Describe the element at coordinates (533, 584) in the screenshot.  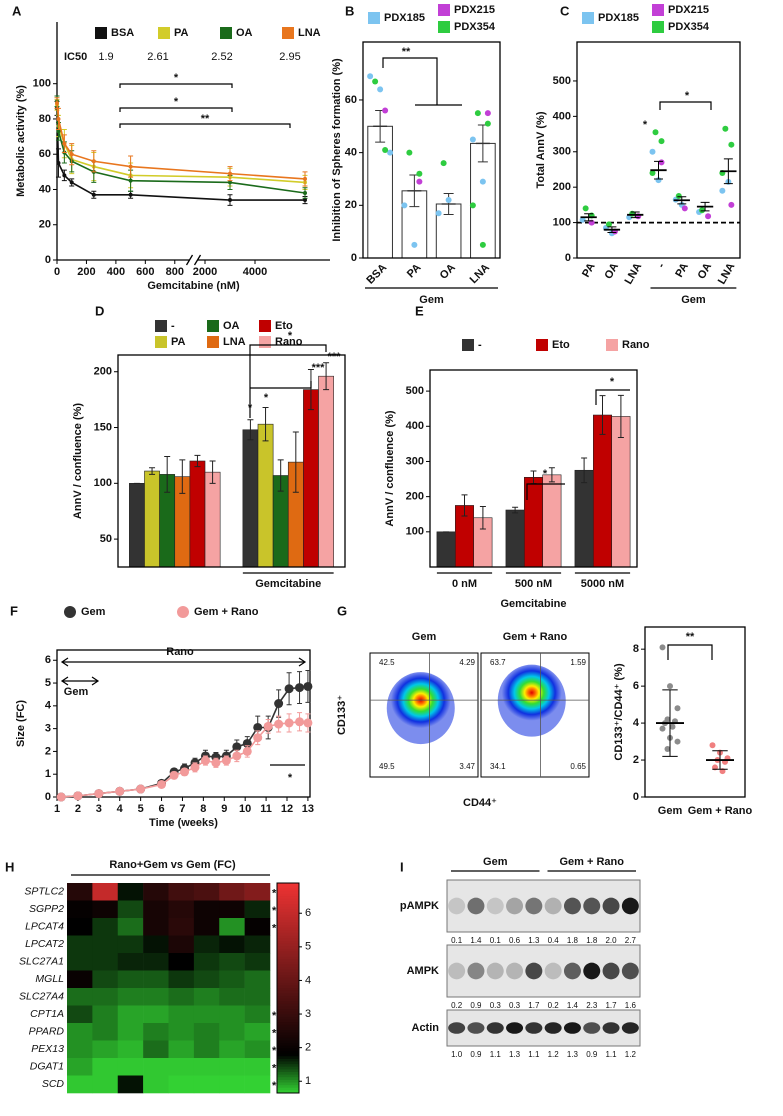
I see `x-tick-label: 500 nM` at that location.